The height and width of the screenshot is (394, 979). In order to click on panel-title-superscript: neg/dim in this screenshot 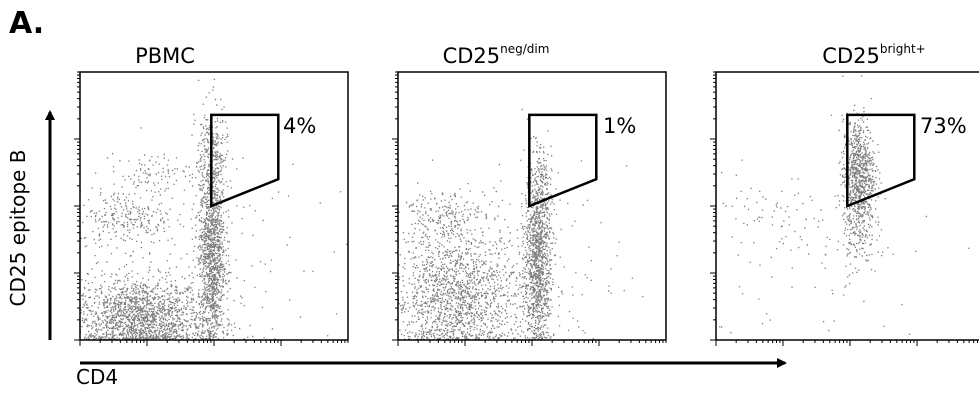, I will do `click(525, 49)`.